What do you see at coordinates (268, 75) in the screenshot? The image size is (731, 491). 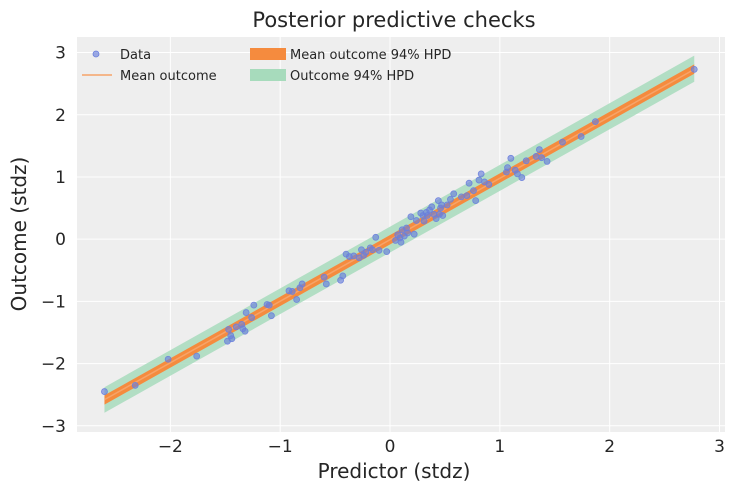 I see `legend-outcome-hpd-marker` at bounding box center [268, 75].